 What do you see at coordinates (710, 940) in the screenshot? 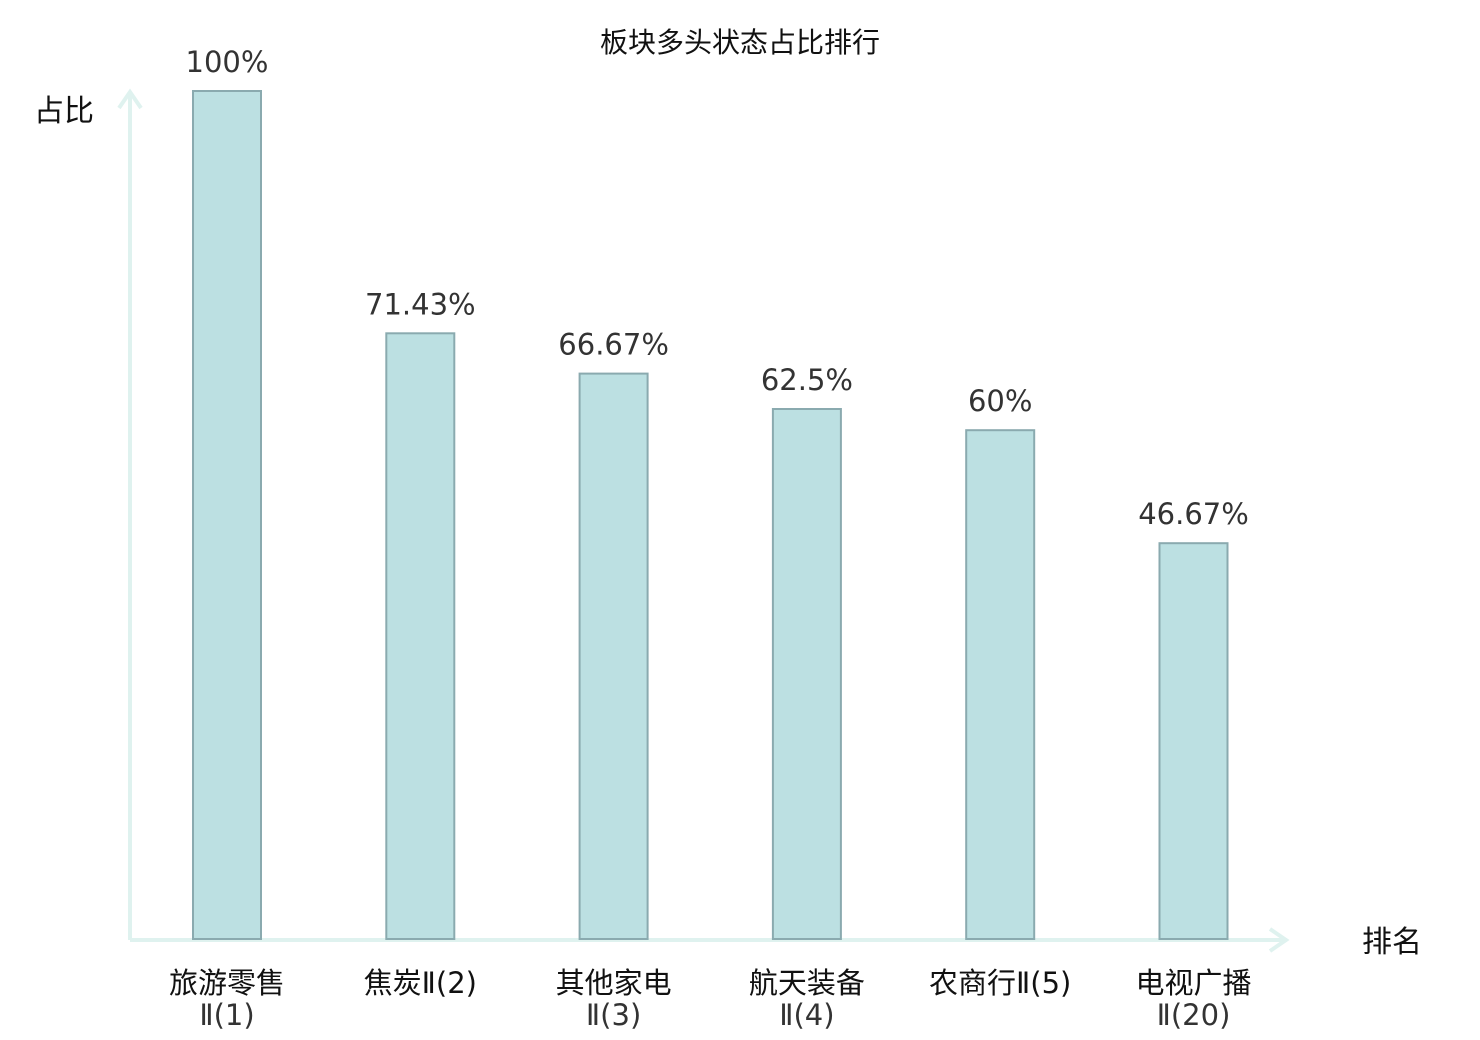
I see `x-axis` at bounding box center [710, 940].